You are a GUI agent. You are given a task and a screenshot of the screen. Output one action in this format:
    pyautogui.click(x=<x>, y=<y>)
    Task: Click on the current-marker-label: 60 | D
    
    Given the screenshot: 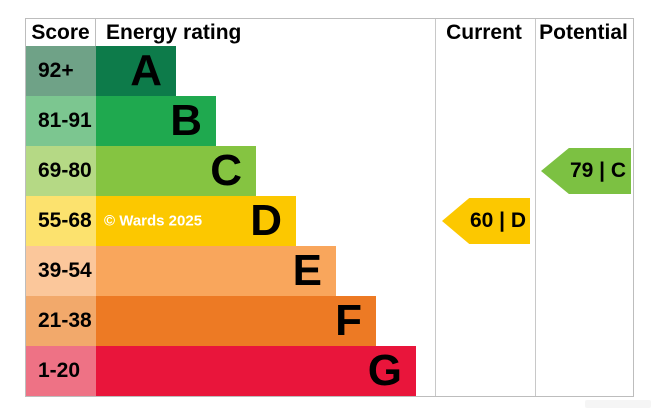 What is the action you would take?
    pyautogui.click(x=498, y=220)
    